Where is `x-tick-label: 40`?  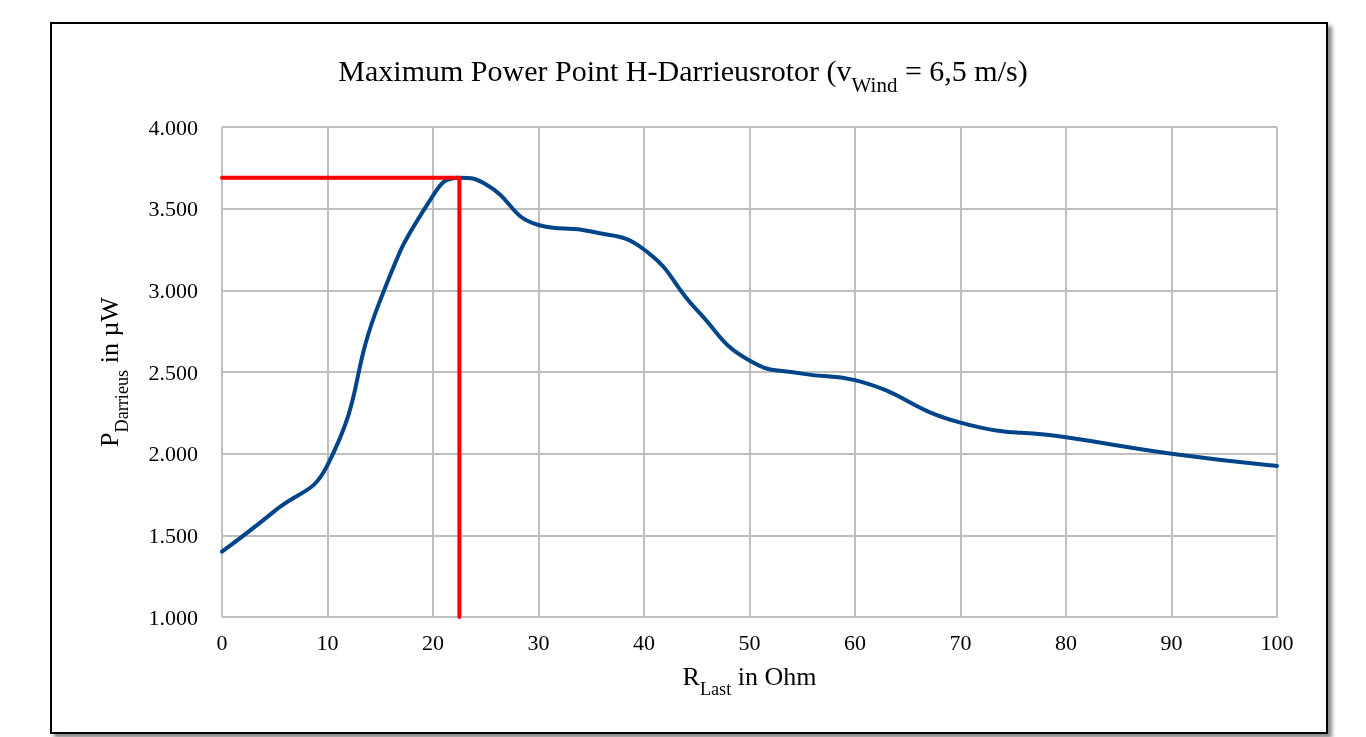 x-tick-label: 40 is located at coordinates (644, 642).